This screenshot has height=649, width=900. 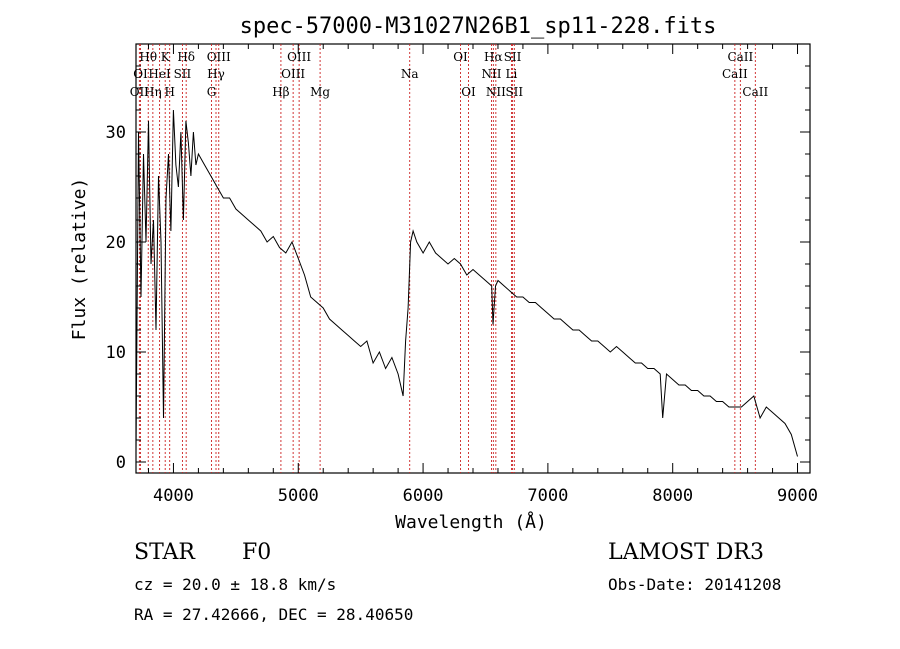 What do you see at coordinates (478, 26) in the screenshot?
I see `chart-title: spec-57000-M31027N26B1_sp11-228.fits` at bounding box center [478, 26].